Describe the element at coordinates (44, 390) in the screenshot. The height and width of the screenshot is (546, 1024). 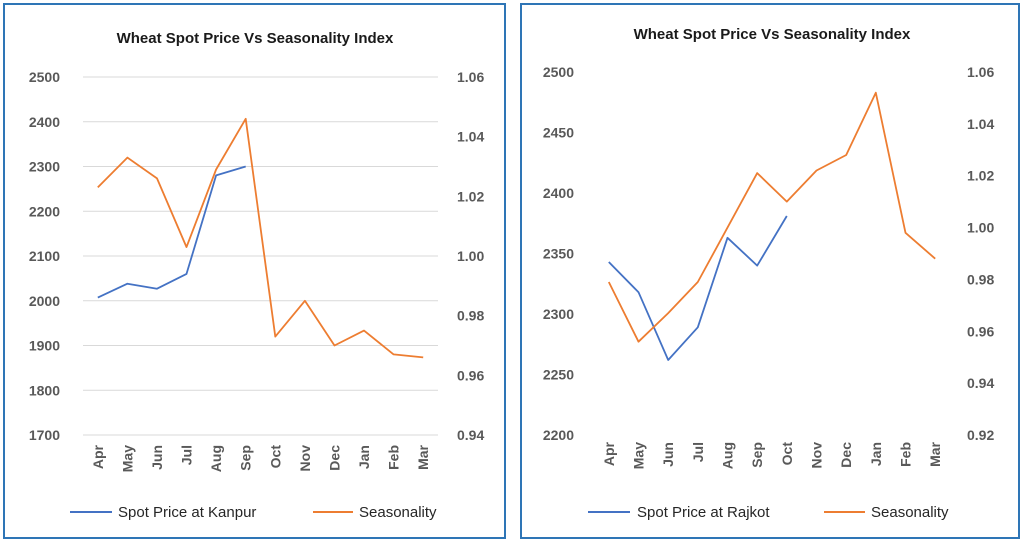
I see `y-left-tick-label: 1800` at that location.